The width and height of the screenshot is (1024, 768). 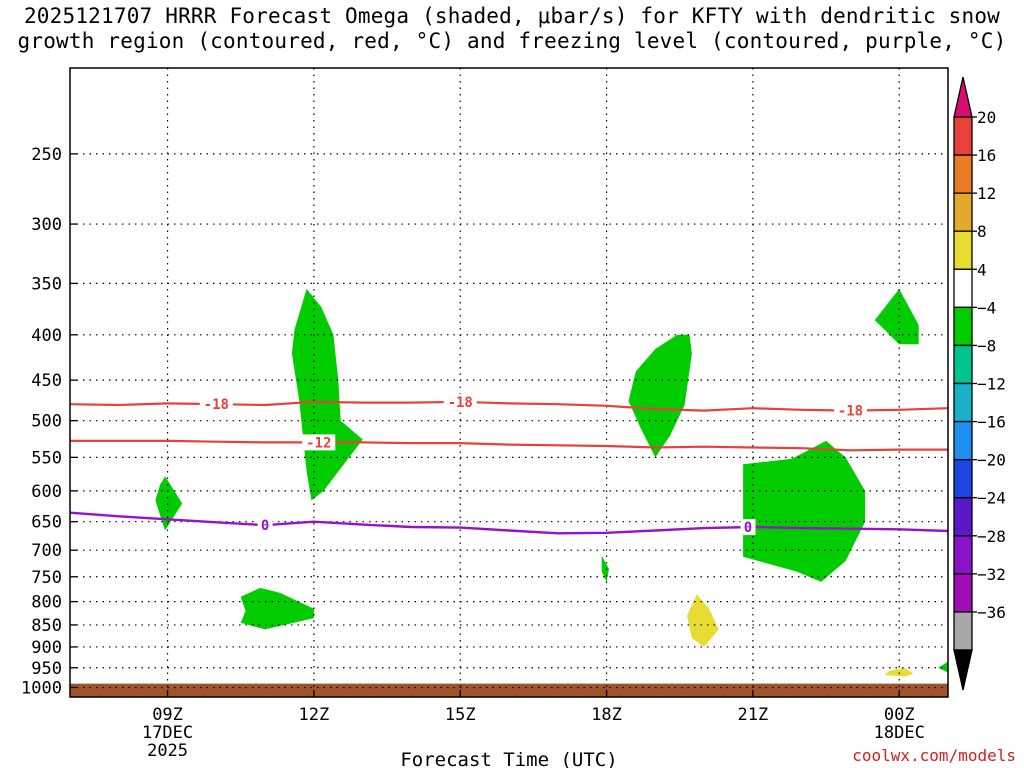 I want to click on y-tick-label-500: 500, so click(x=46, y=422).